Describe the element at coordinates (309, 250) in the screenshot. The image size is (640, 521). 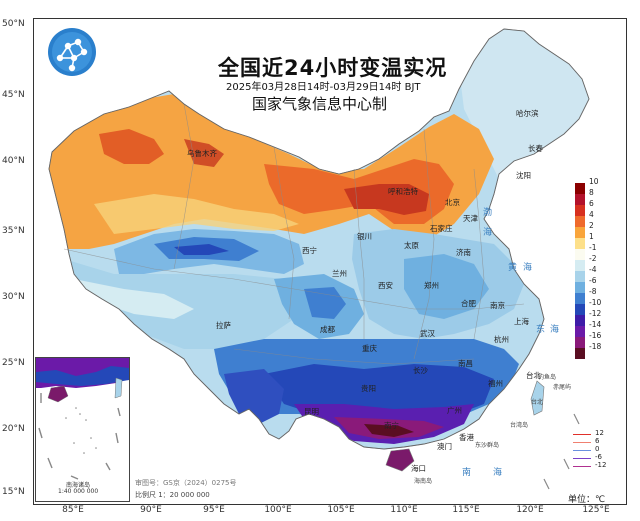
I see `city-label: 西宁` at that location.